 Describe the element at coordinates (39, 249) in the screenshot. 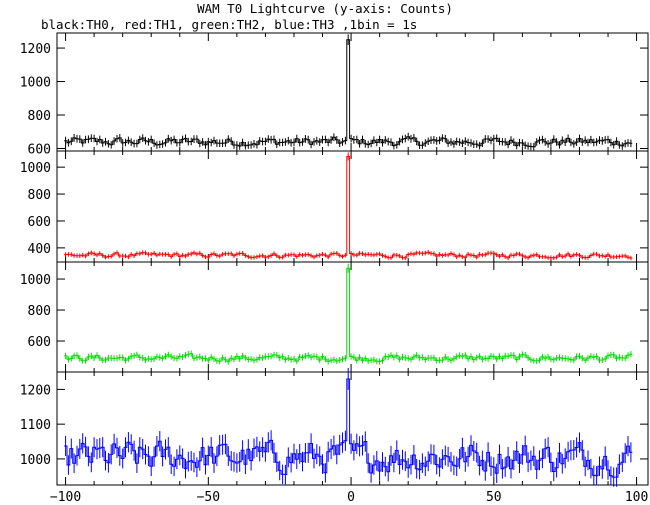

I see `y-tick-label: 400` at that location.